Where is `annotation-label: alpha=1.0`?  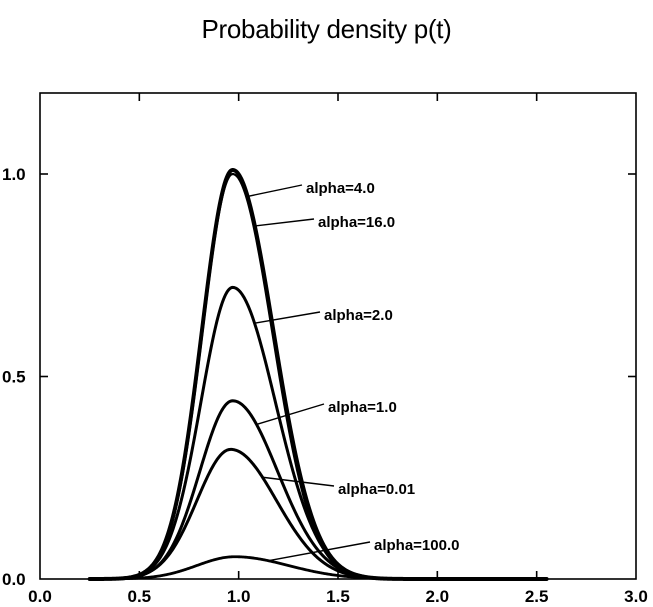
annotation-label: alpha=1.0 is located at coordinates (362, 407).